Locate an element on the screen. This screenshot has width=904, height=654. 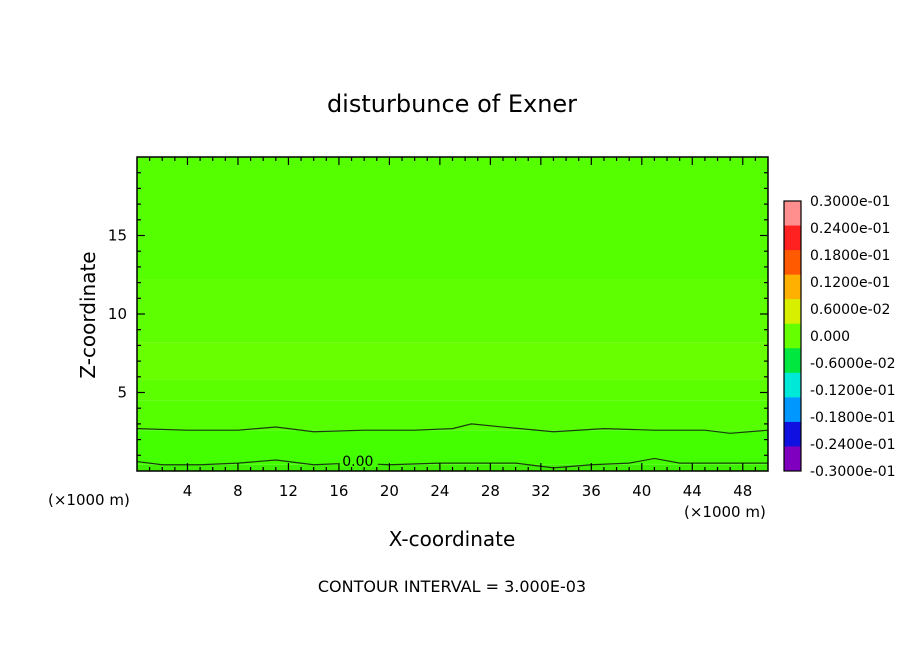
colorbar-frame is located at coordinates (792, 336).